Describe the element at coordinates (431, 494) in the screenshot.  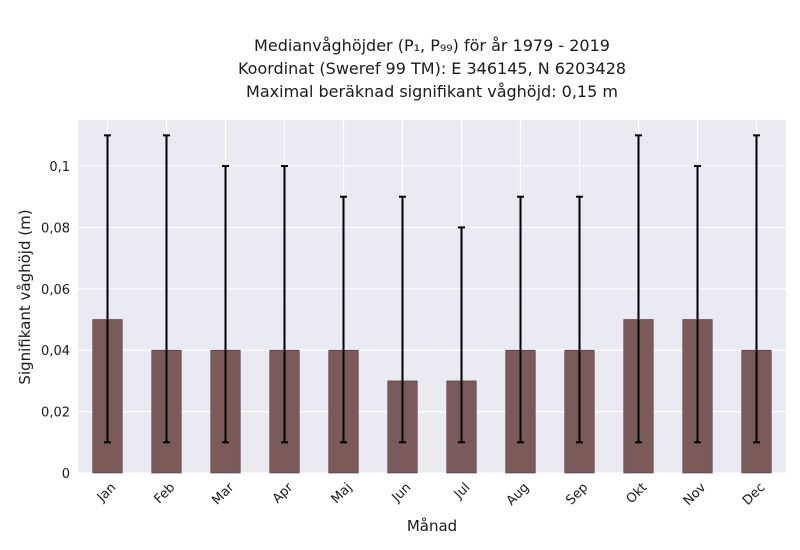
I see `x-axis-ticks: Jan Feb Mar Apr Maj Jun Jul Aug Sep Okt Nov Dec` at that location.